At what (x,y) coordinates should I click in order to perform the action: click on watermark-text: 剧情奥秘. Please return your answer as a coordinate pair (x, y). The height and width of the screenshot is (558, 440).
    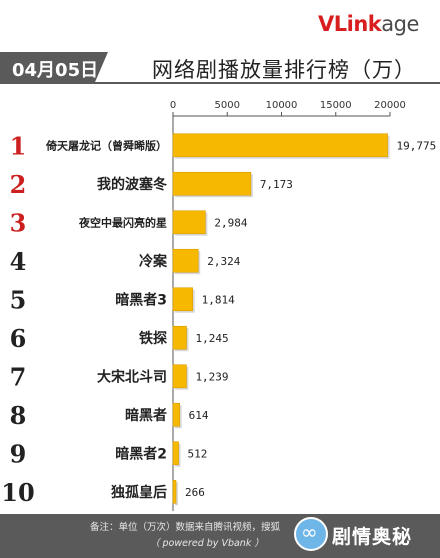
    Looking at the image, I should click on (372, 537).